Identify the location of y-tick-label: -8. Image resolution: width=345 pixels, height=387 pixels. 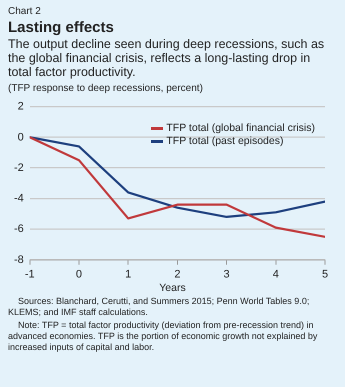
(19, 260).